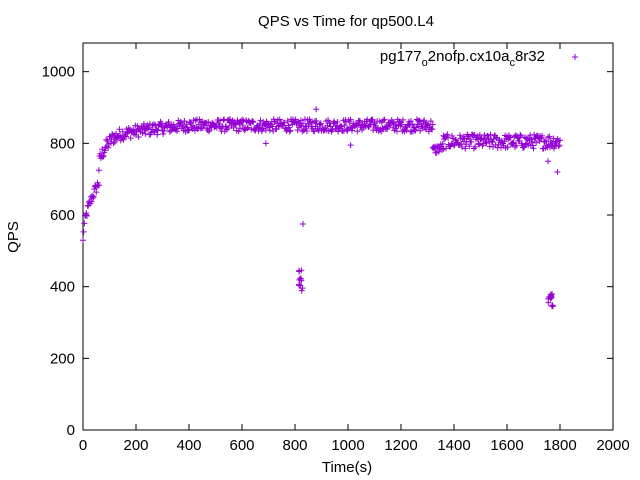  Describe the element at coordinates (347, 467) in the screenshot. I see `x-axis-label: Time(s)` at that location.